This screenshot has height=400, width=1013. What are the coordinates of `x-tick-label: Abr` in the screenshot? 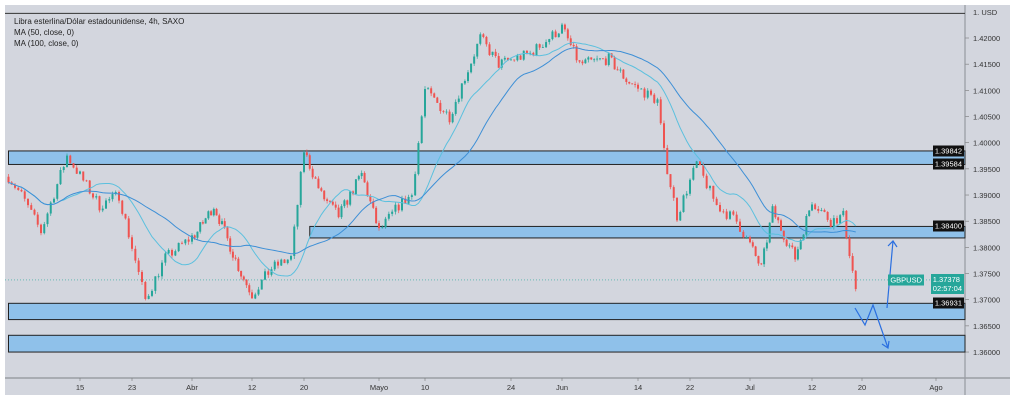 It's located at (192, 387).